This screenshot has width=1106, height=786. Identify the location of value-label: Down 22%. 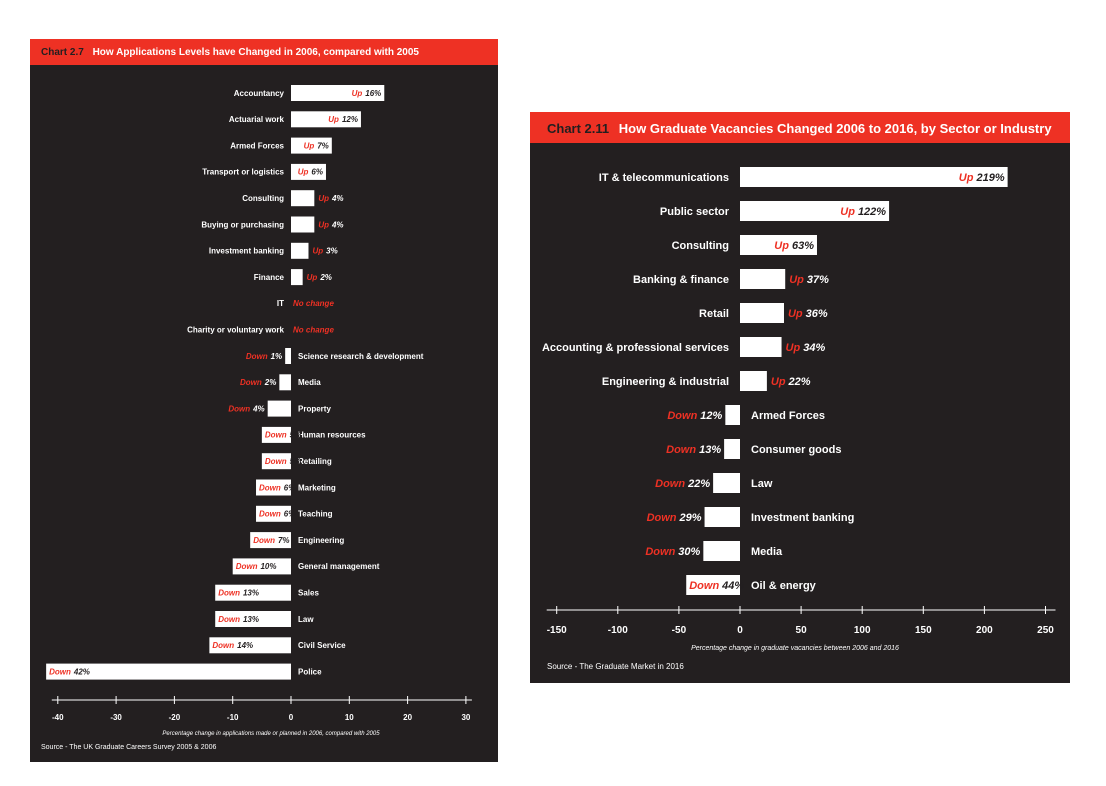
(682, 484).